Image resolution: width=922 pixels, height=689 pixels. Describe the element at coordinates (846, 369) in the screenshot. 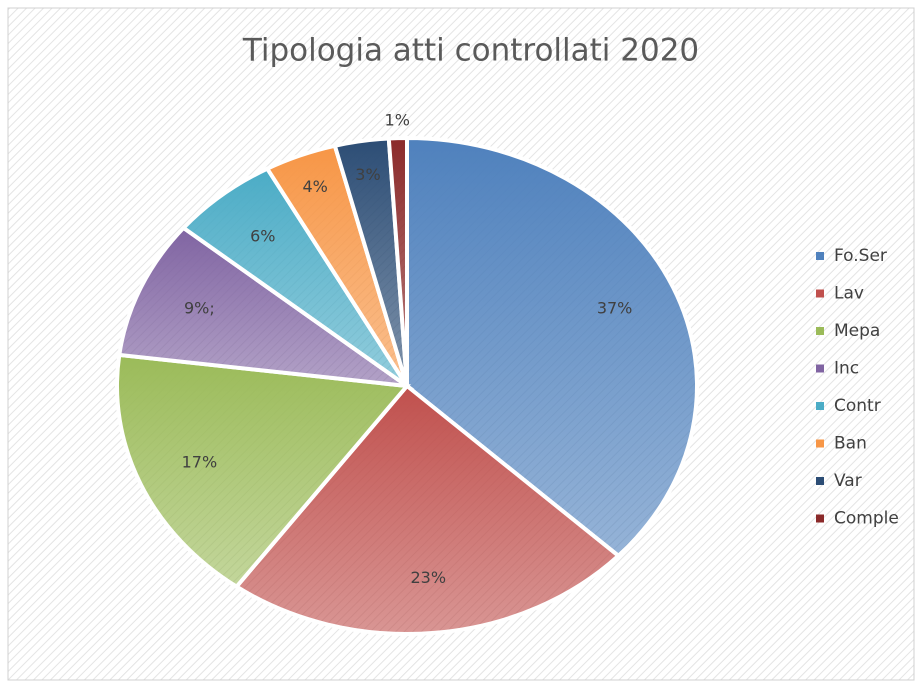

I see `legend-label: Inc` at that location.